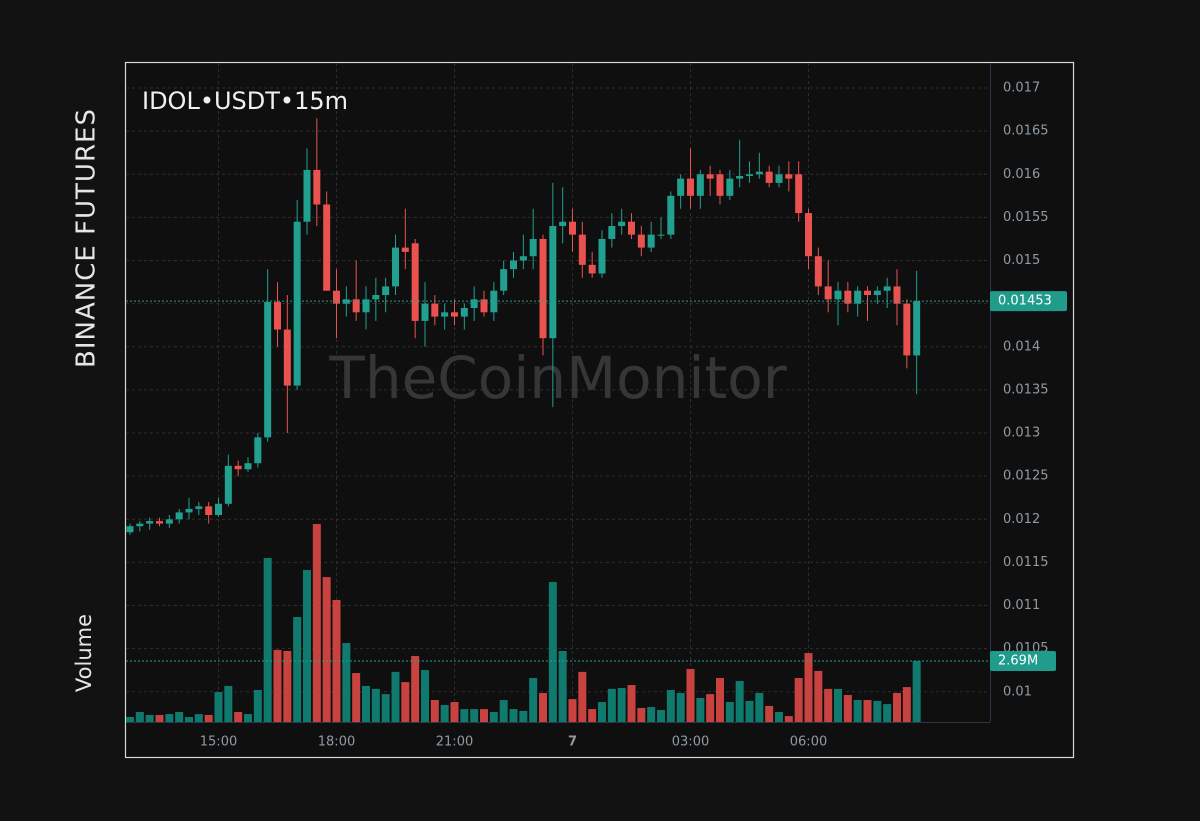 This screenshot has width=1200, height=821. I want to click on y-tick-label: 0.011, so click(1021, 605).